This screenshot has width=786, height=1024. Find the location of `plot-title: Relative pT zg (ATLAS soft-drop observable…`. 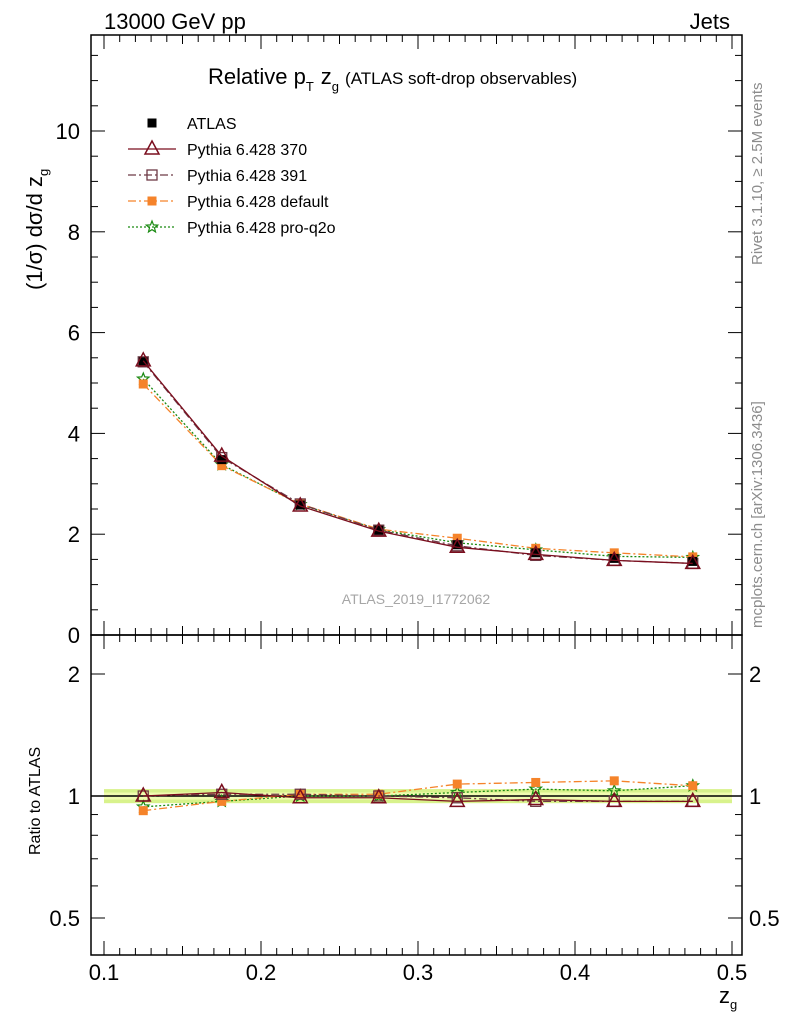

plot-title: Relative pT zg (ATLAS soft-drop observable… is located at coordinates (392, 79).